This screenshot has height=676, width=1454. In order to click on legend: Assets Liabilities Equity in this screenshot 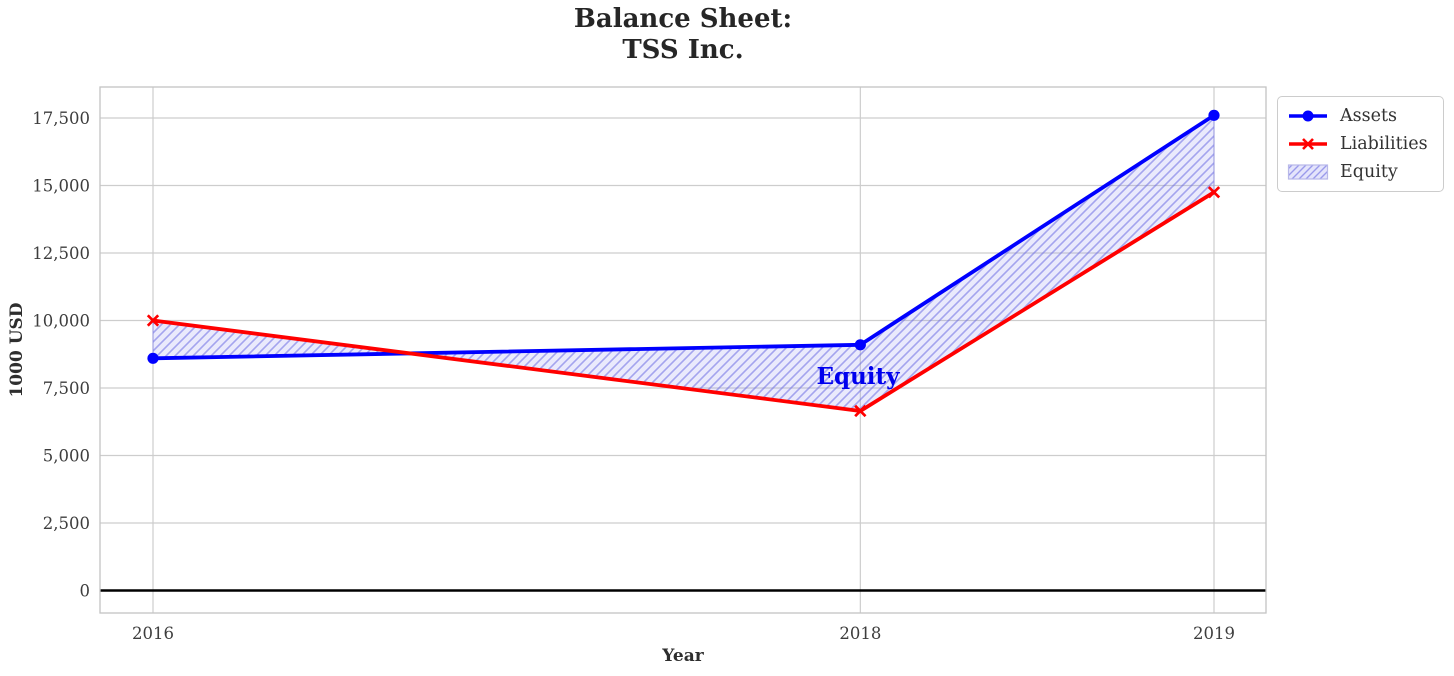, I will do `click(1360, 144)`.